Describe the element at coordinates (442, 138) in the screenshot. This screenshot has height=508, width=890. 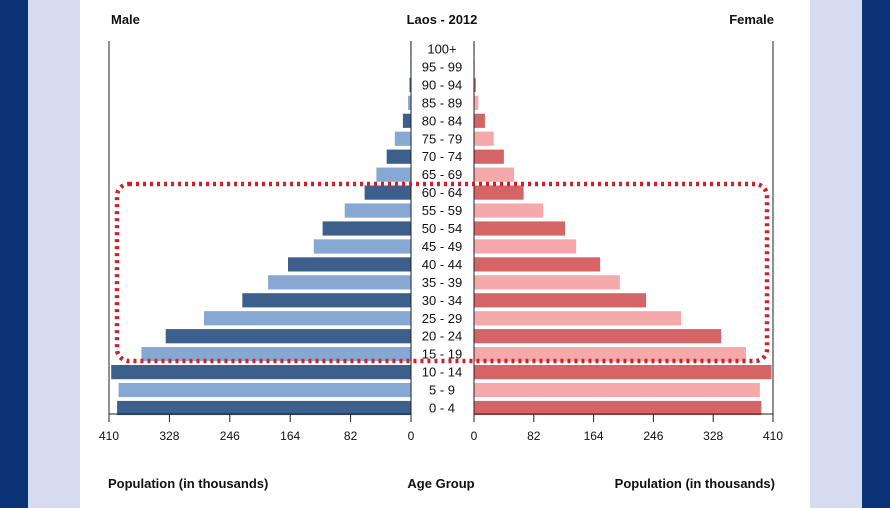
I see `age-group-label: 75 - 79` at that location.